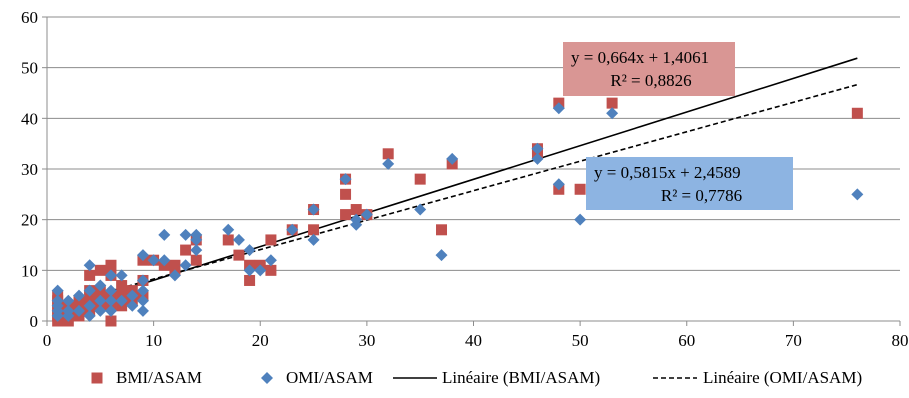 The width and height of the screenshot is (909, 398). What do you see at coordinates (29, 118) in the screenshot?
I see `y-tick-label: 40` at bounding box center [29, 118].